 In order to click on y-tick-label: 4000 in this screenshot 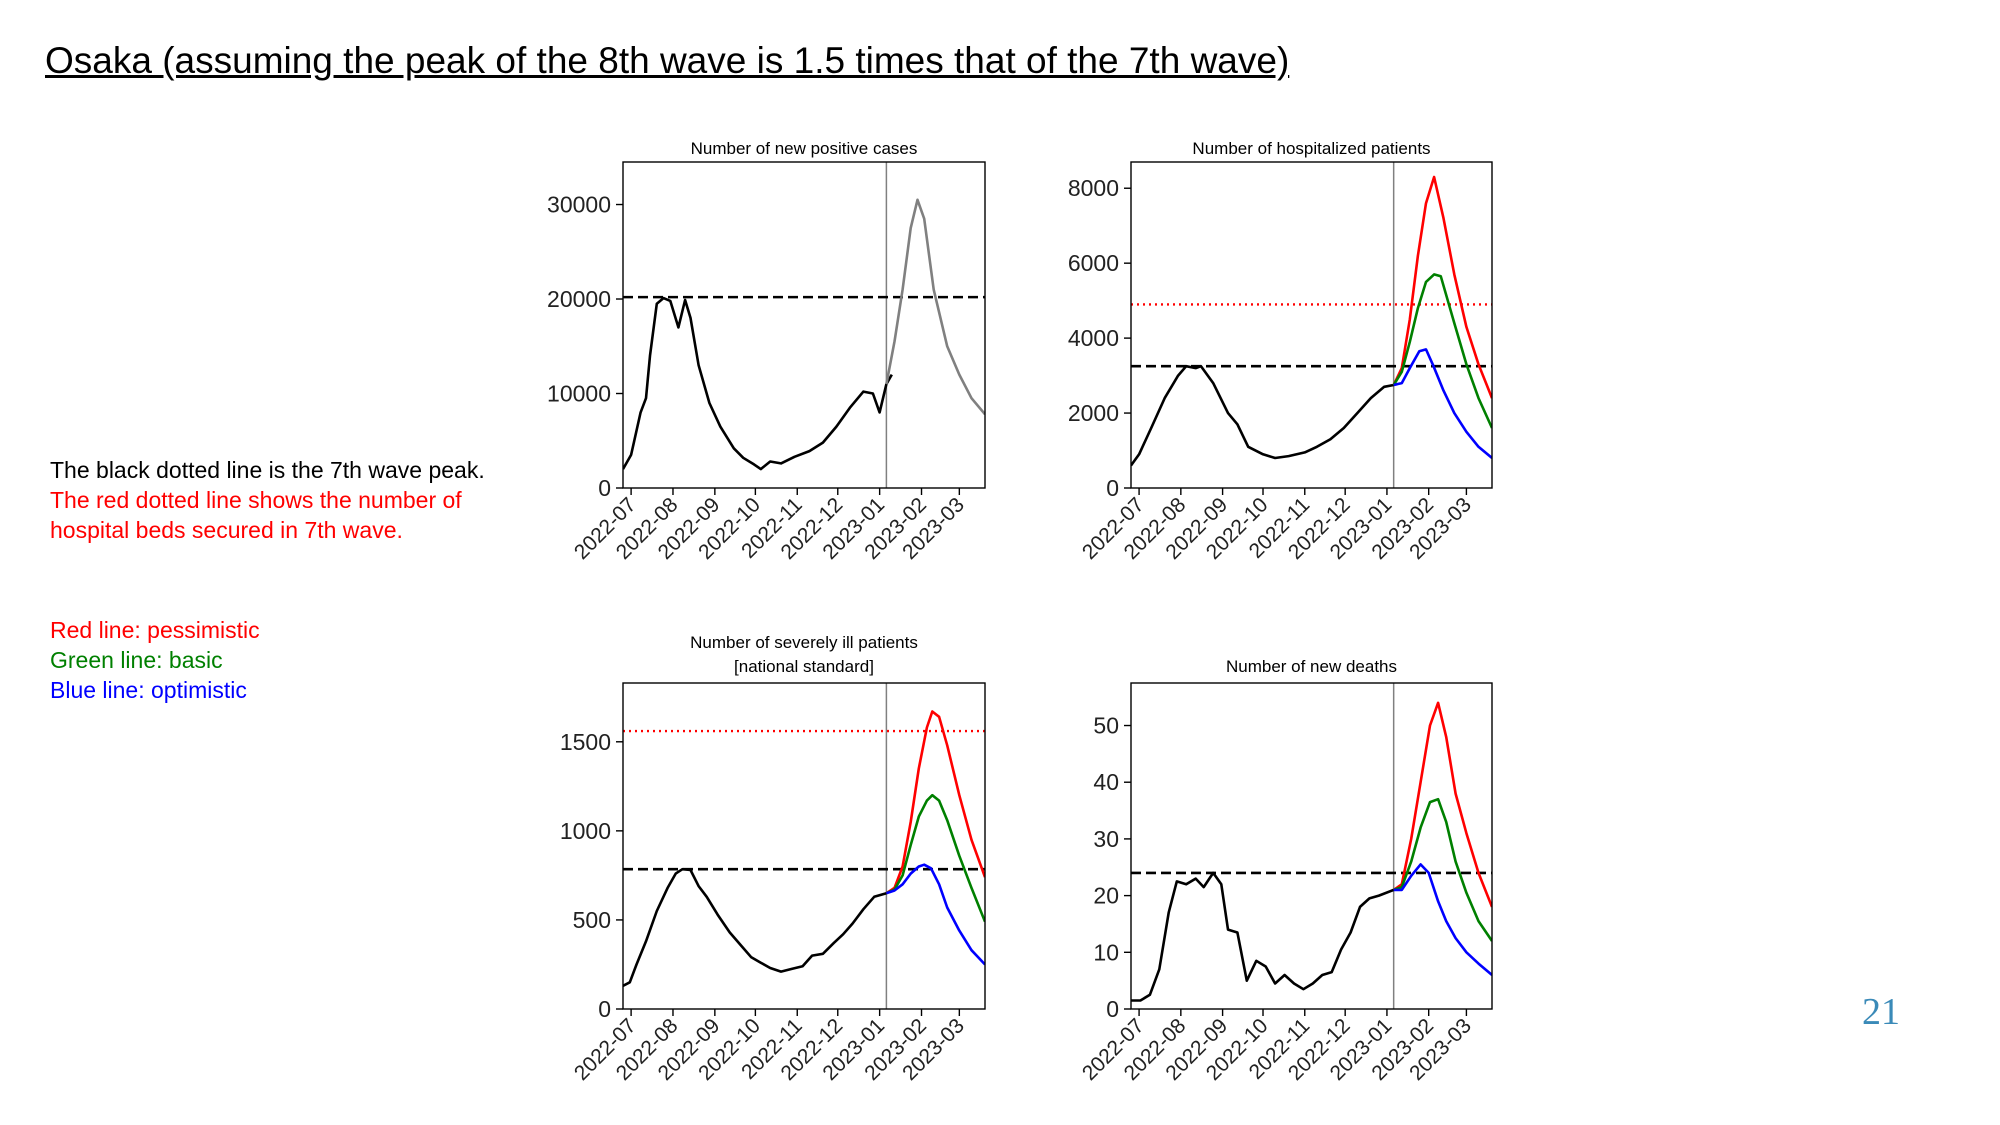, I will do `click(1093, 338)`.